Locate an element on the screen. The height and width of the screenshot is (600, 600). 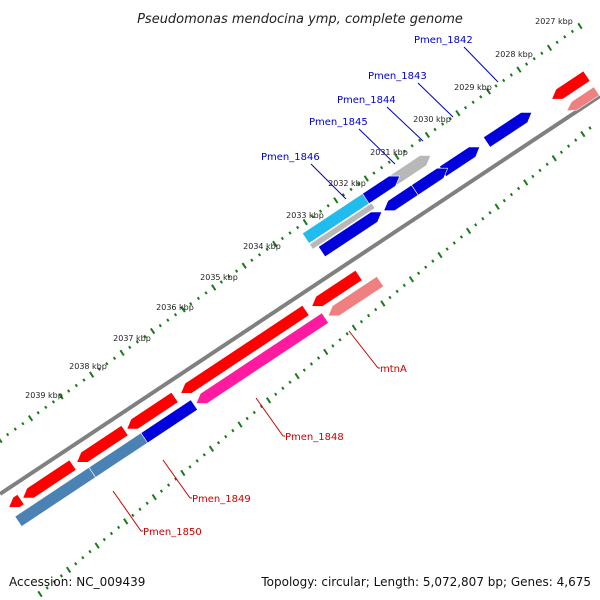
gene-label-pmen-1843: Pmen_1843 is located at coordinates (397, 76).